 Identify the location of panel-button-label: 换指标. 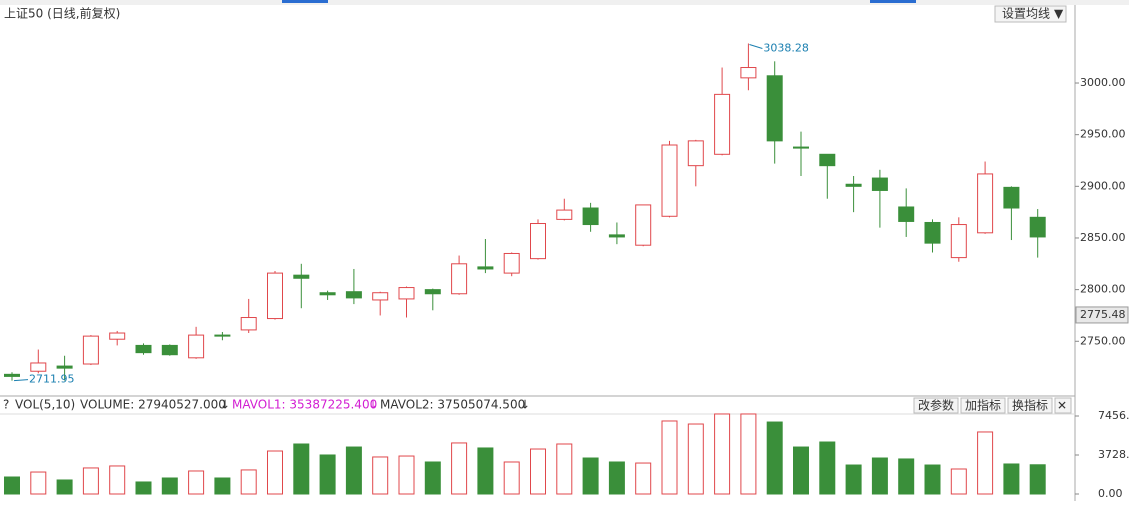
(1030, 405).